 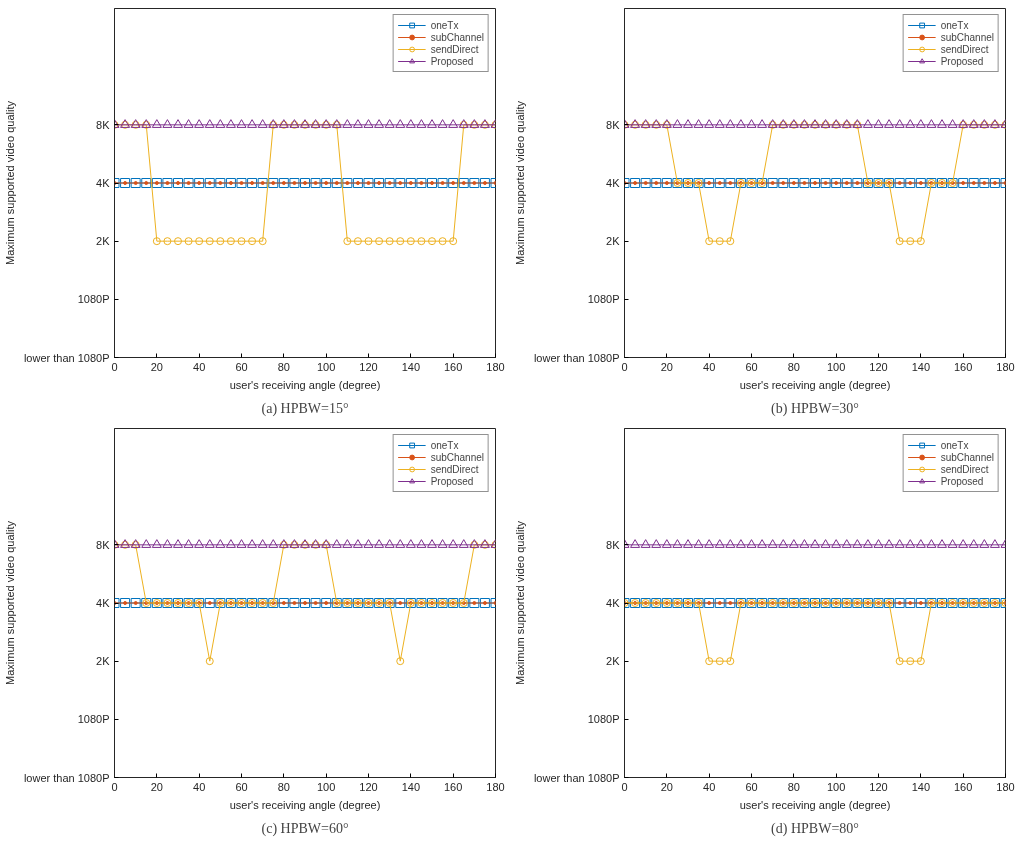 I want to click on text: (d) HPBW=80°, so click(x=815, y=828).